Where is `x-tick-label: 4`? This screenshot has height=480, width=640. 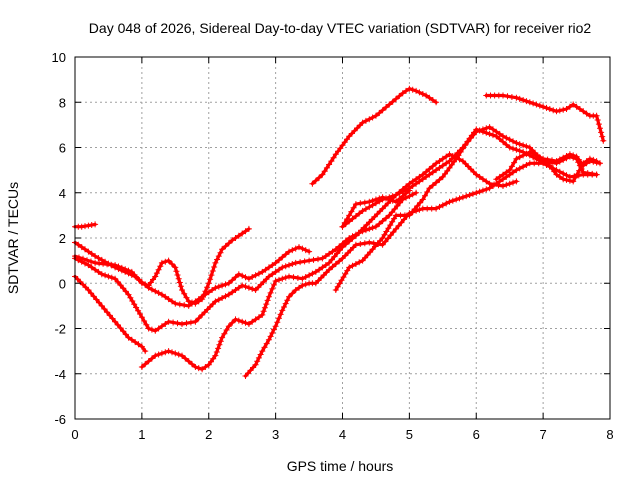 x-tick-label: 4 is located at coordinates (342, 434).